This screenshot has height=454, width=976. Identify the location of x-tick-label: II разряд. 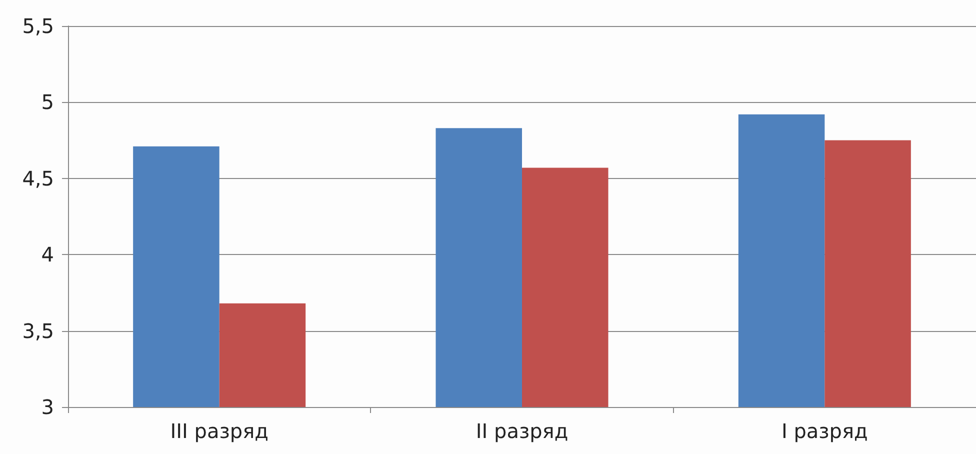
(522, 431).